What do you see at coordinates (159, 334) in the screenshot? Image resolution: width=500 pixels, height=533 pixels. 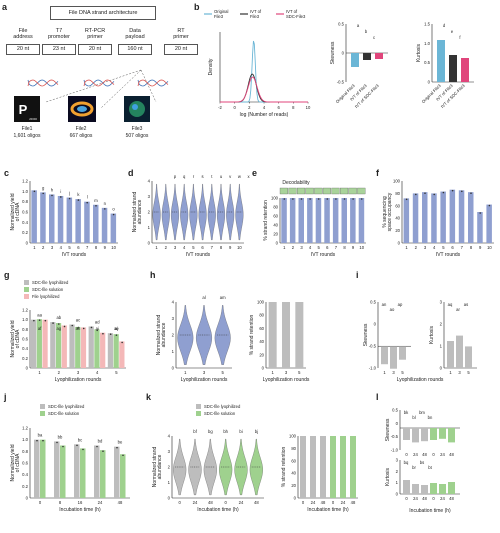 I see `panel-h-ylabel: Normalized strand` at bounding box center [159, 334].